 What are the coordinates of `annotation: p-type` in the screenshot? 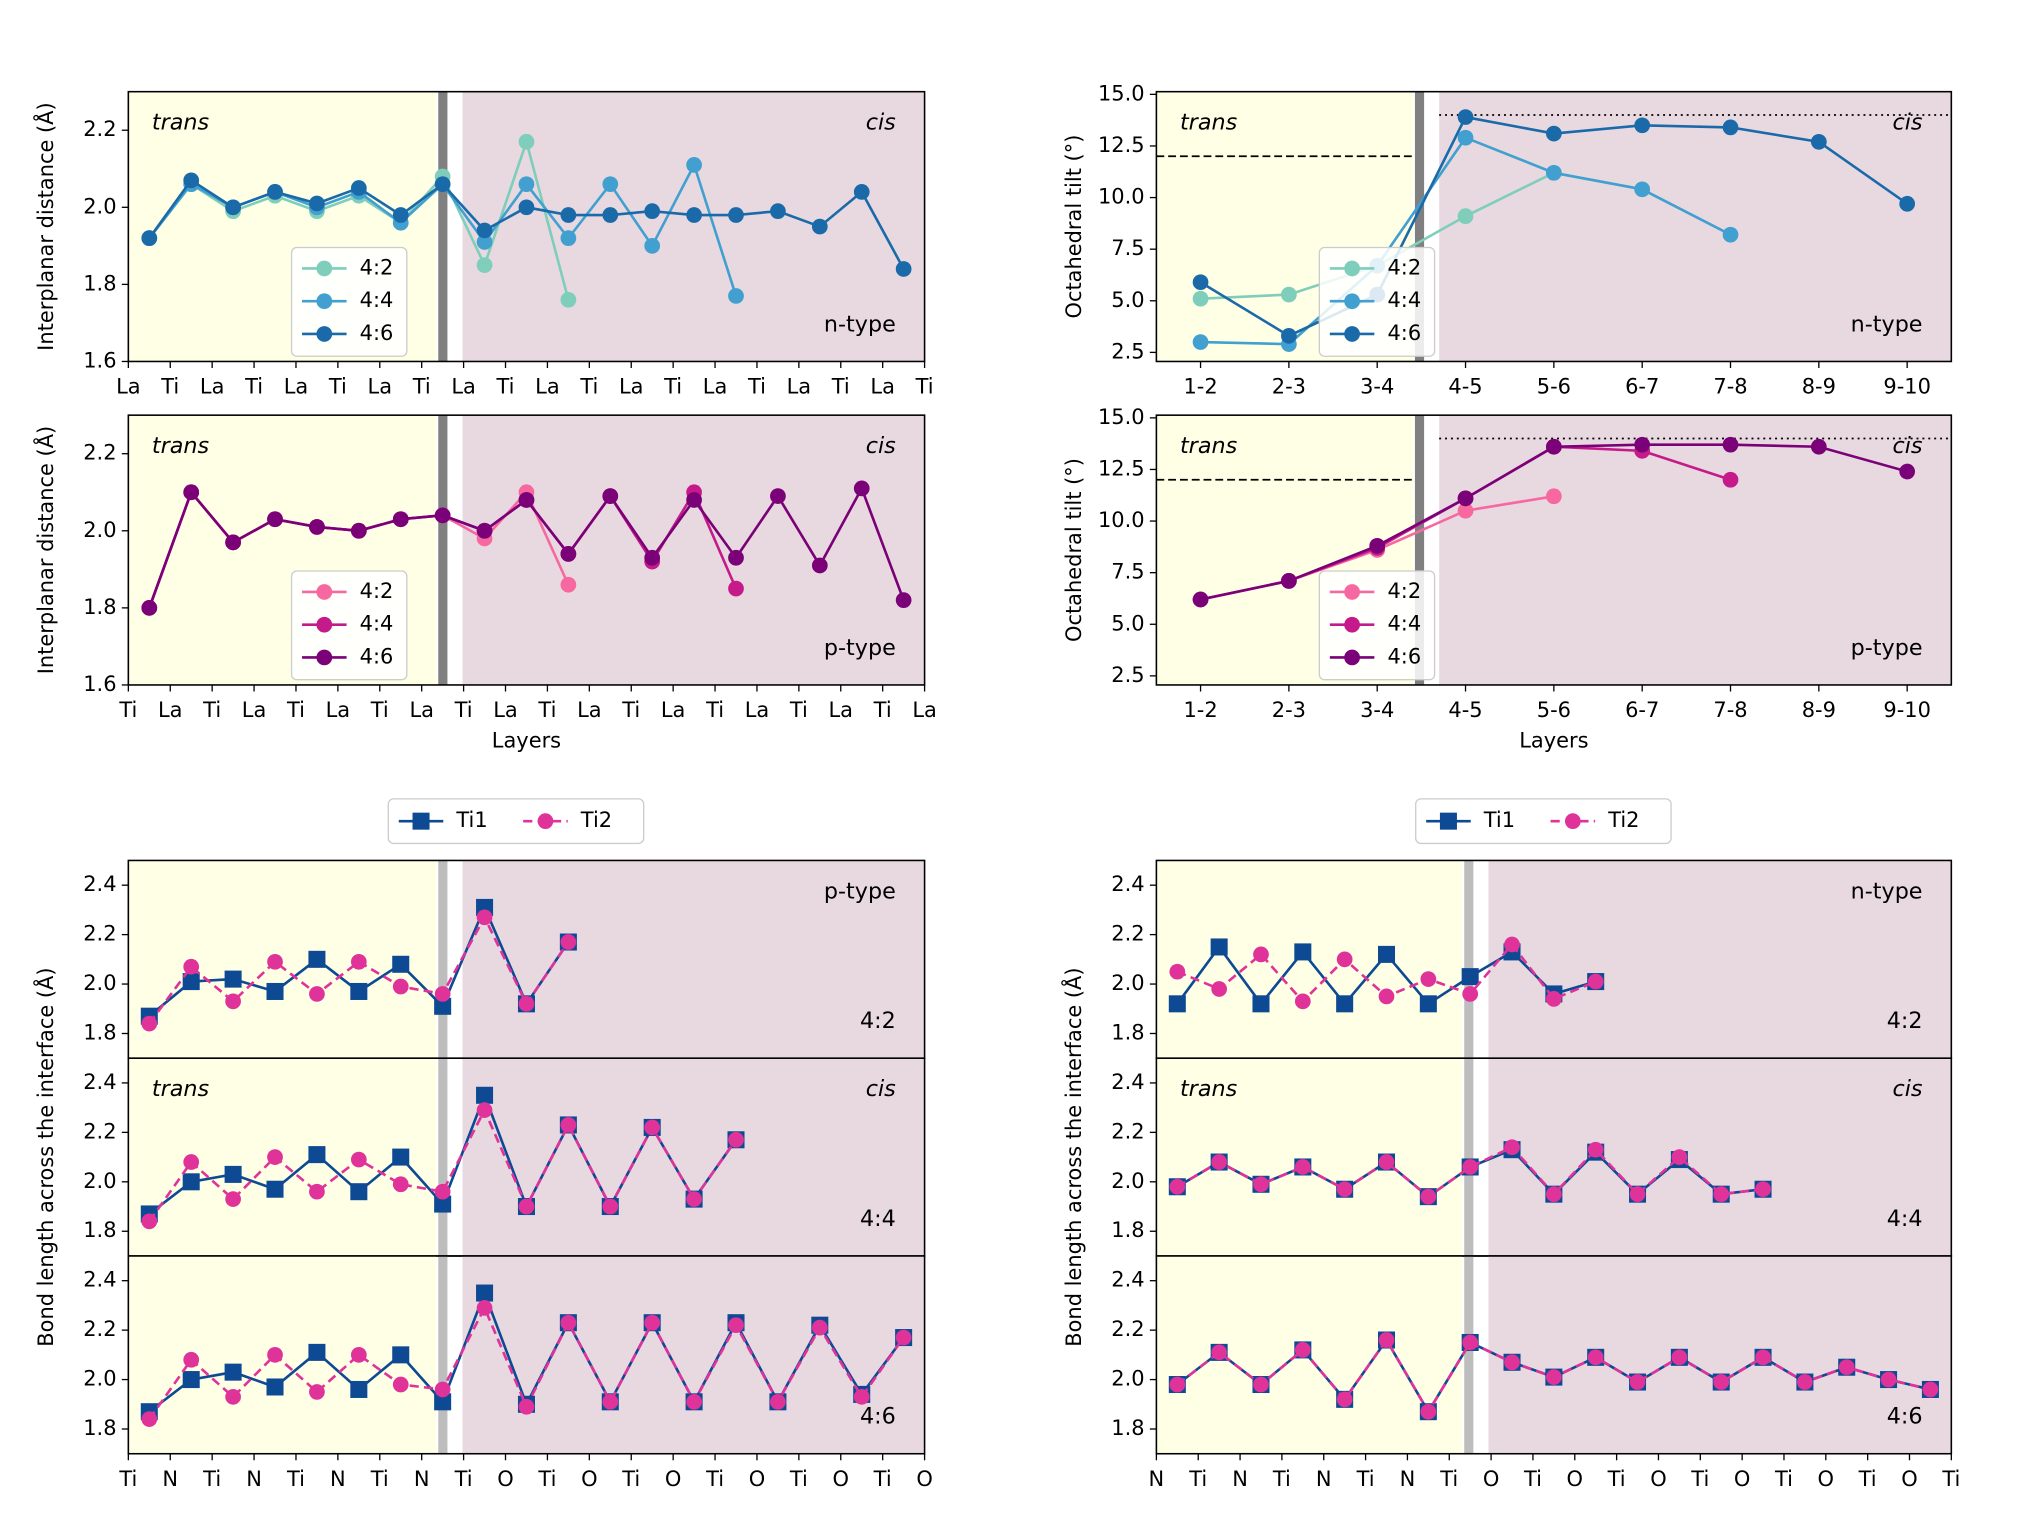 It's located at (860, 891).